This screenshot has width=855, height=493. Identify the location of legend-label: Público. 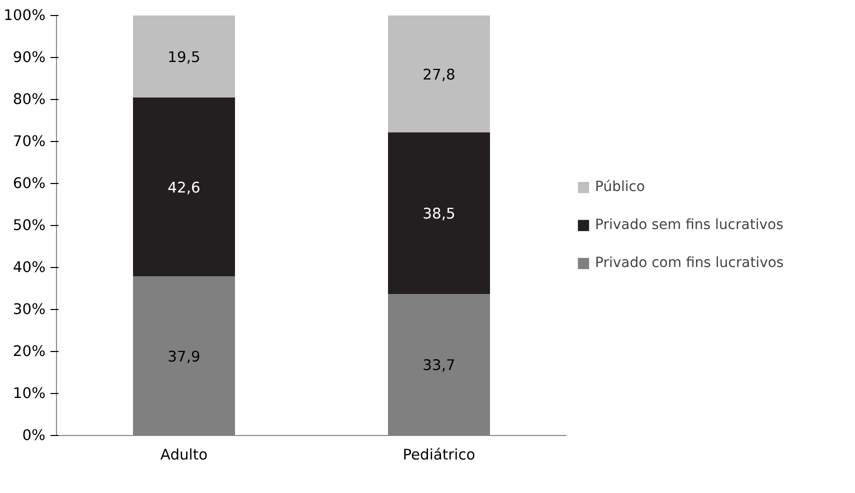
(620, 187).